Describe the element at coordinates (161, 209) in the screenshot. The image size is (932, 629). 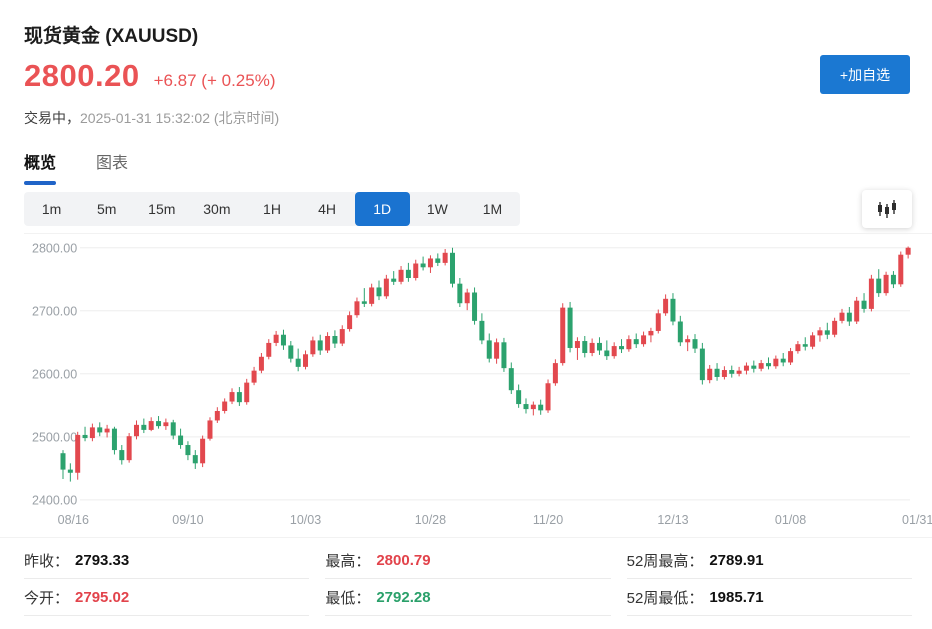
I see `period-button-15m: 15m` at that location.